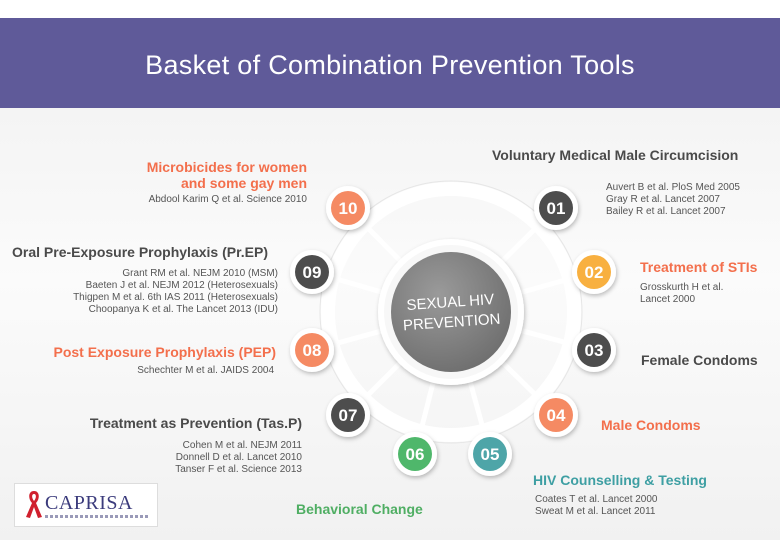 The image size is (780, 540). I want to click on label-behavioral-change: Behavioral Change, so click(359, 509).